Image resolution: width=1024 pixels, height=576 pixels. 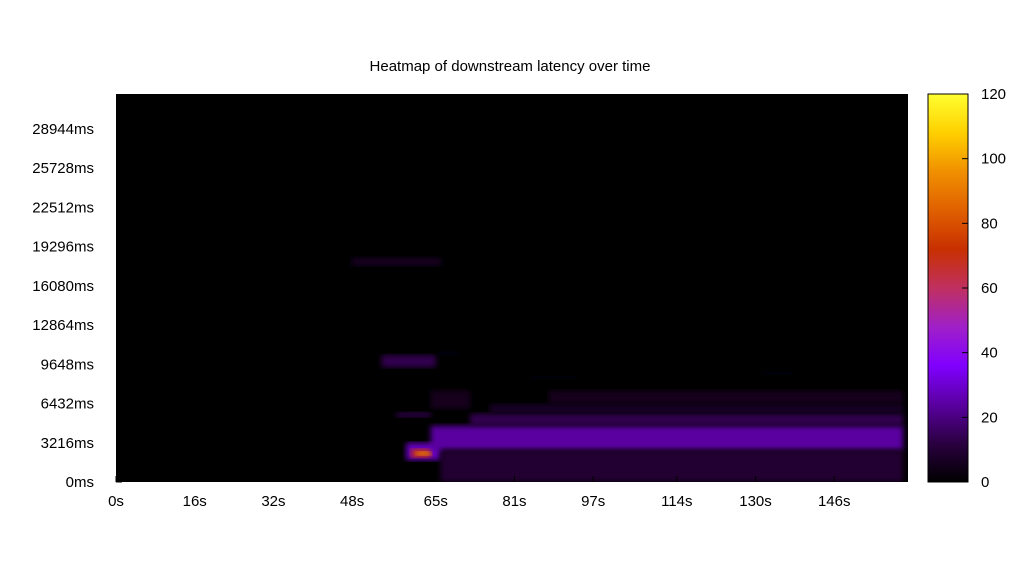 I want to click on y-tick-label: 22512ms, so click(x=63, y=207).